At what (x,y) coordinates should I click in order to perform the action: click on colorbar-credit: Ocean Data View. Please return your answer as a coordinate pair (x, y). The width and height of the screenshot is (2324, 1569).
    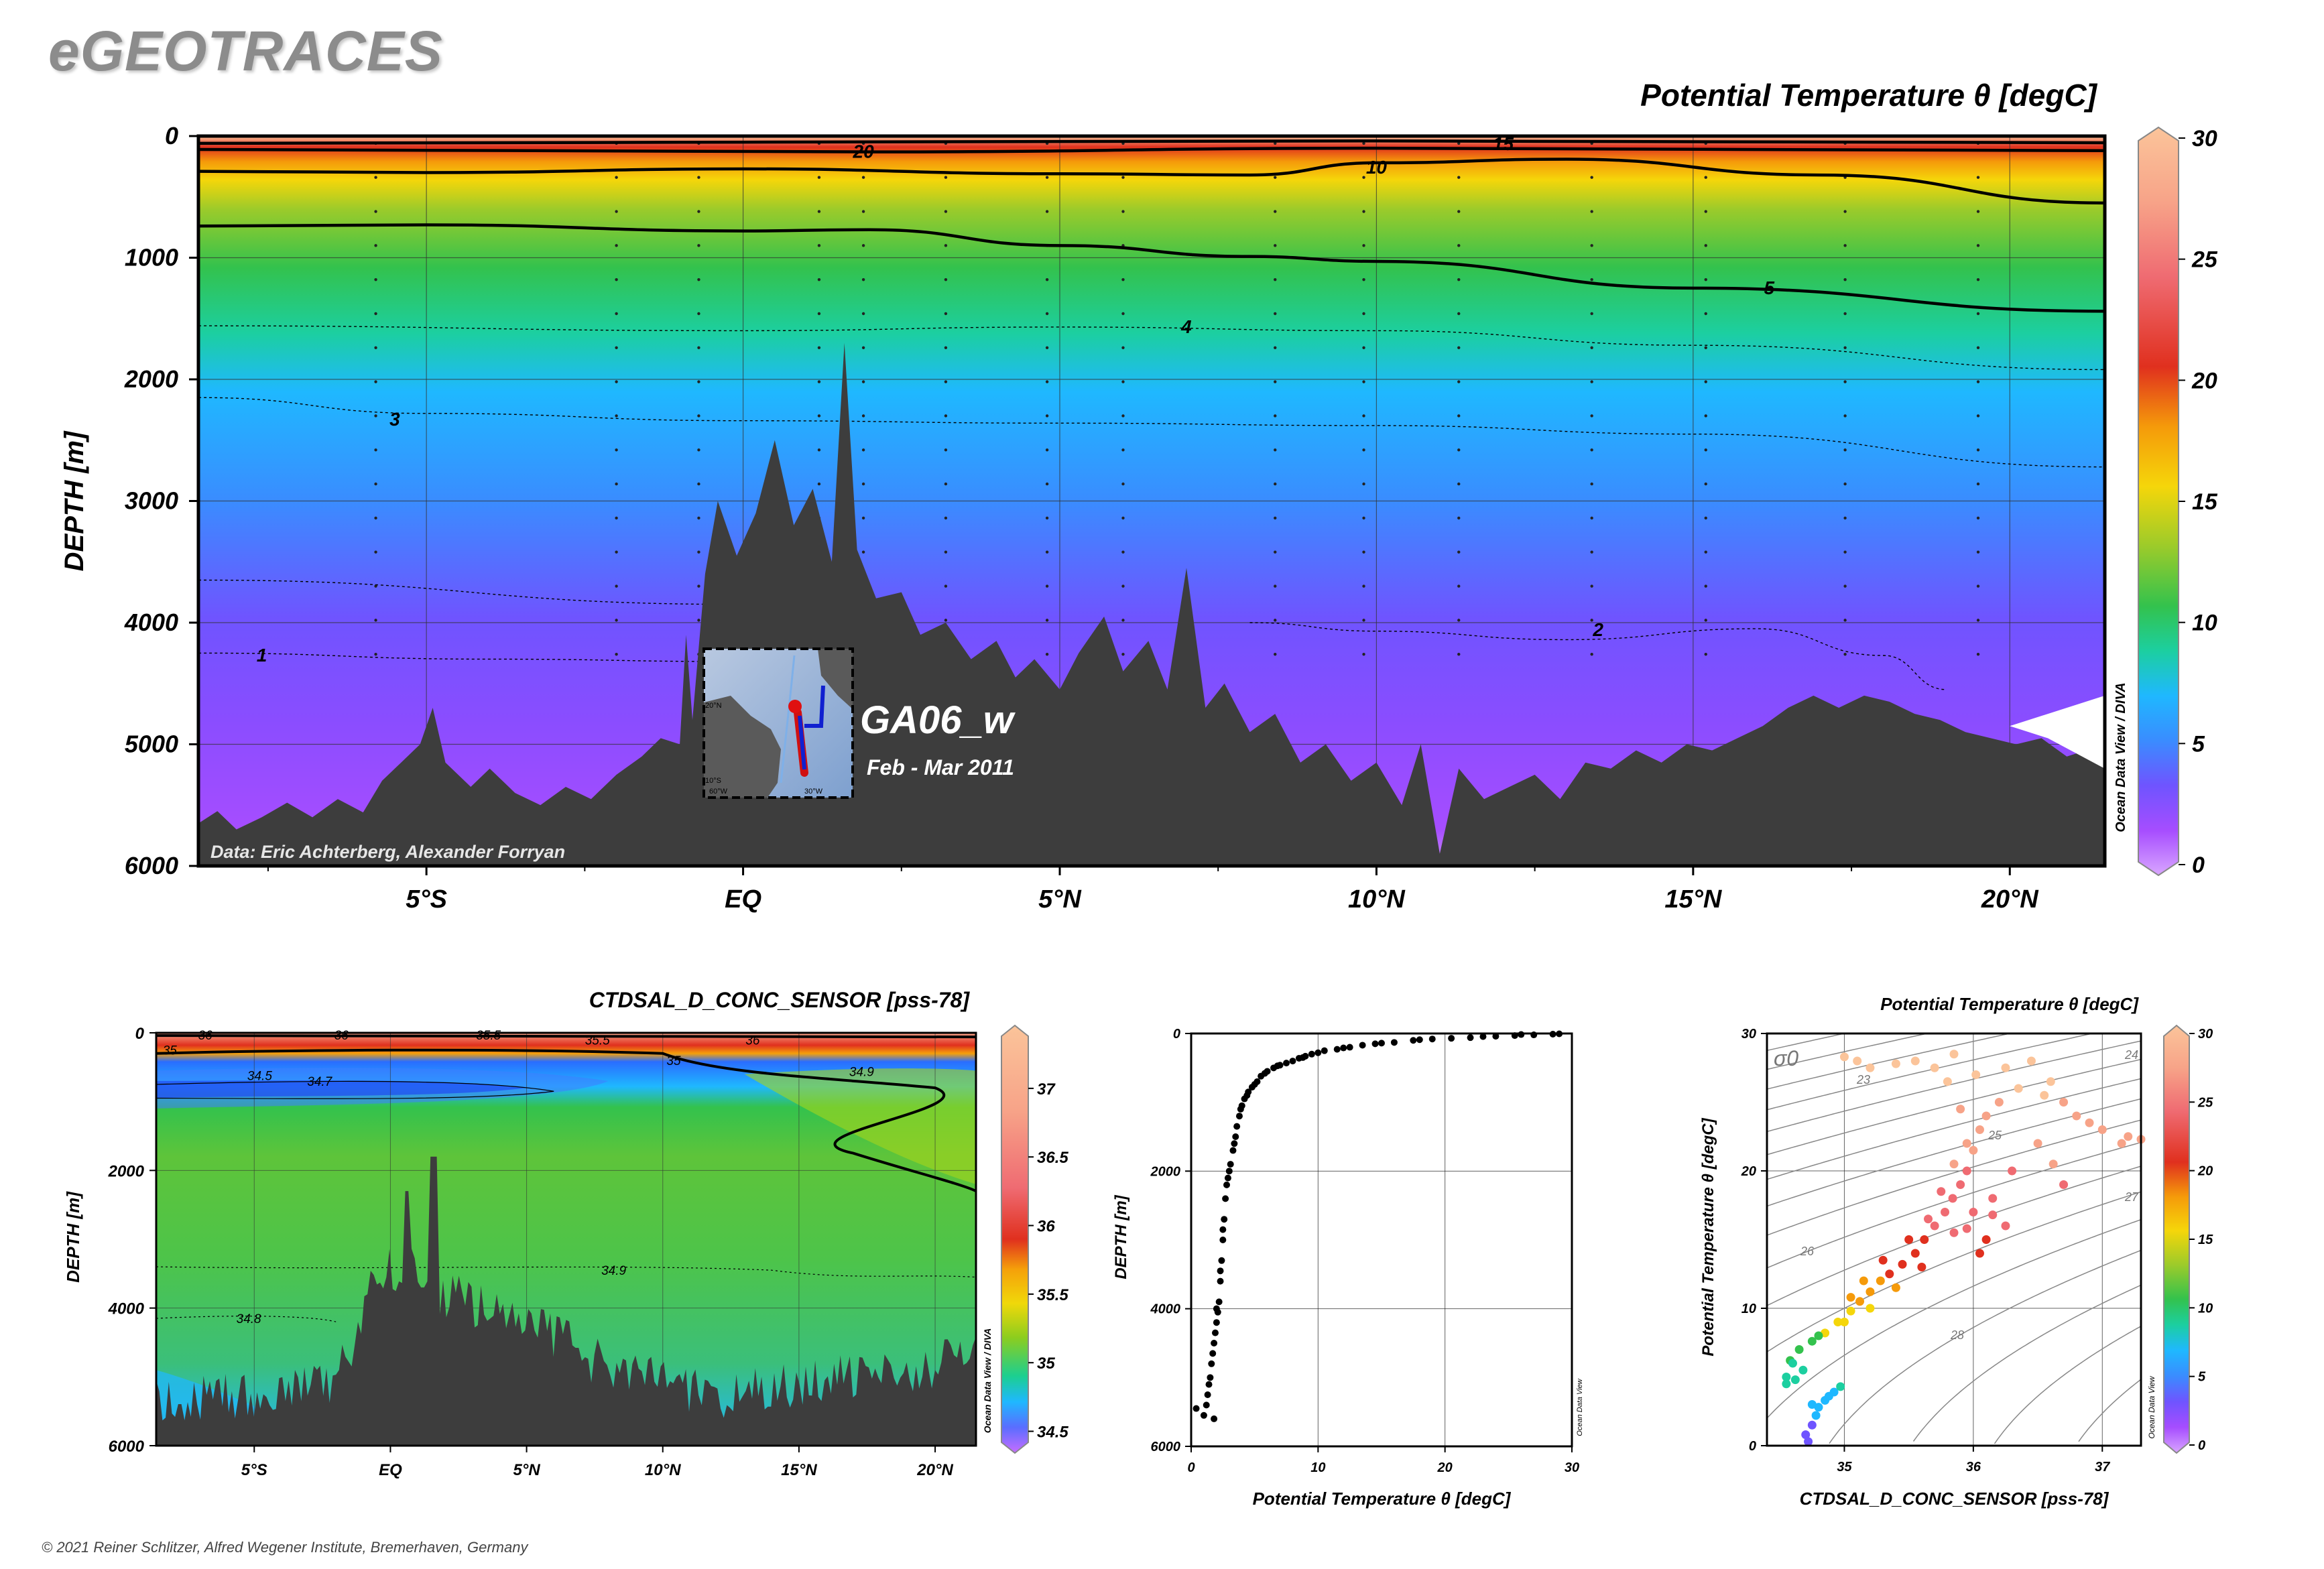
    Looking at the image, I should click on (2151, 1407).